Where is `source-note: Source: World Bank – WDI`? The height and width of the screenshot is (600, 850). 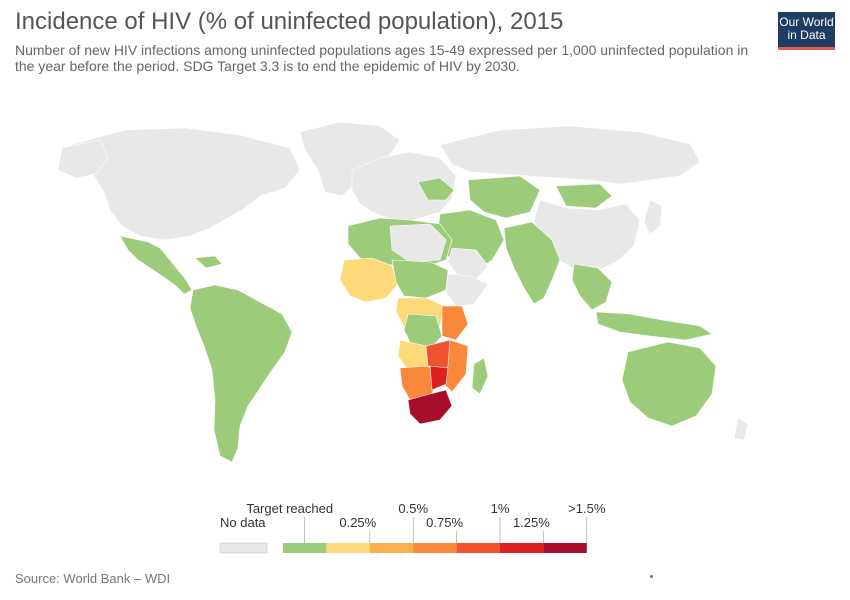 source-note: Source: World Bank – WDI is located at coordinates (93, 578).